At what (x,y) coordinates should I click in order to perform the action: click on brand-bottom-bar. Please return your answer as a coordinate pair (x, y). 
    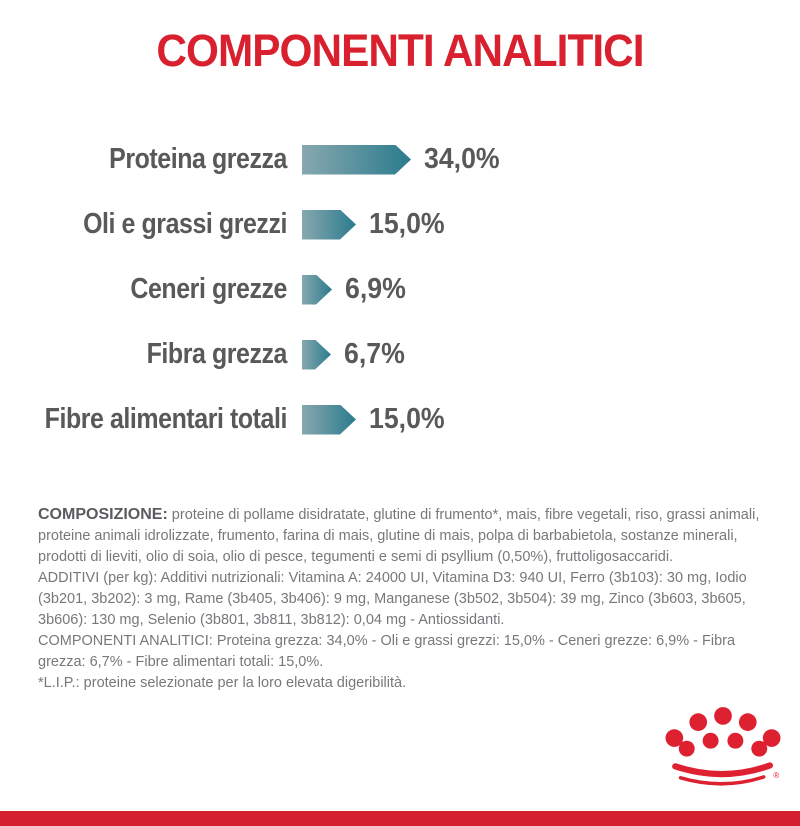
    Looking at the image, I should click on (400, 818).